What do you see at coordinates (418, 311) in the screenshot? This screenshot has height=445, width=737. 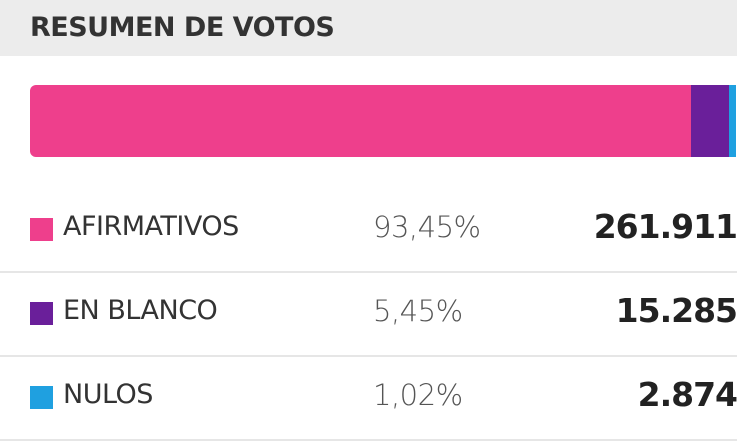 I see `percent: 5,45%` at bounding box center [418, 311].